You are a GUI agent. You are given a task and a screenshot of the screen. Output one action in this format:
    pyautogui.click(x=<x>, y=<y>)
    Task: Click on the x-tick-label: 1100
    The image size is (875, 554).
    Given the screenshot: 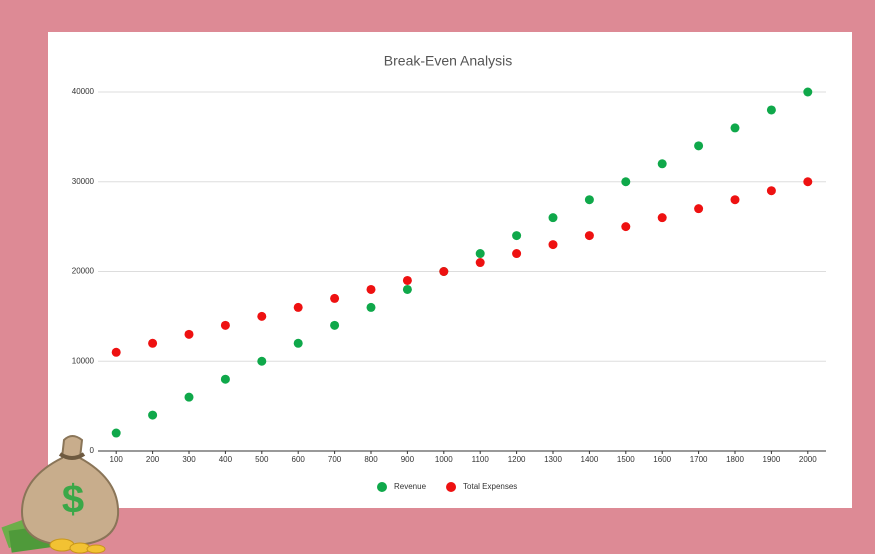 What is the action you would take?
    pyautogui.click(x=481, y=459)
    